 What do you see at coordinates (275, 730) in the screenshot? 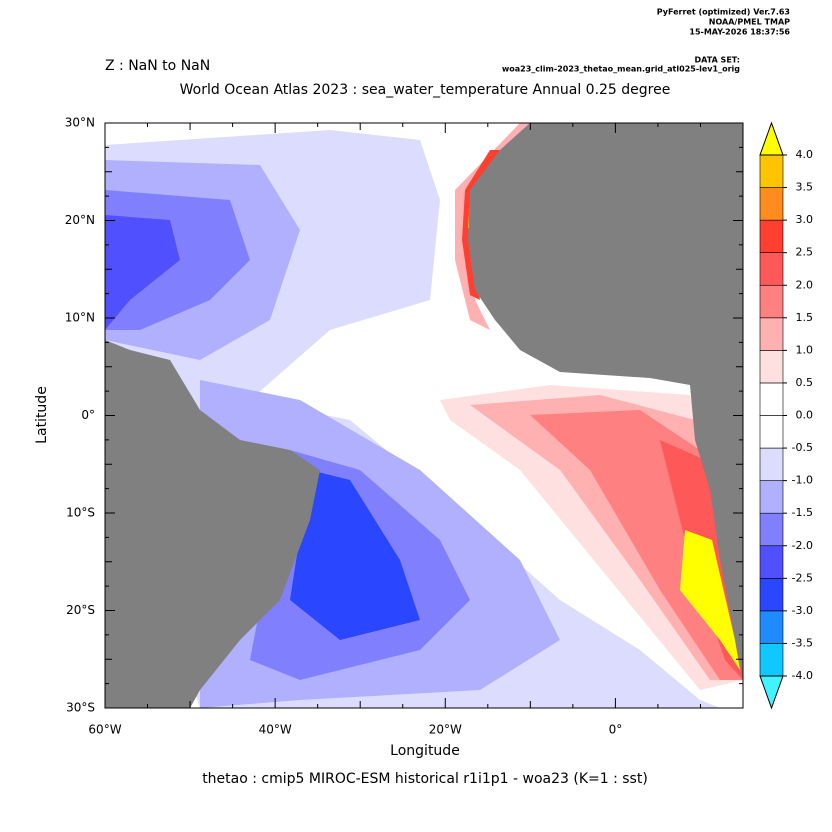
I see `x-tick-label: 40°W` at bounding box center [275, 730].